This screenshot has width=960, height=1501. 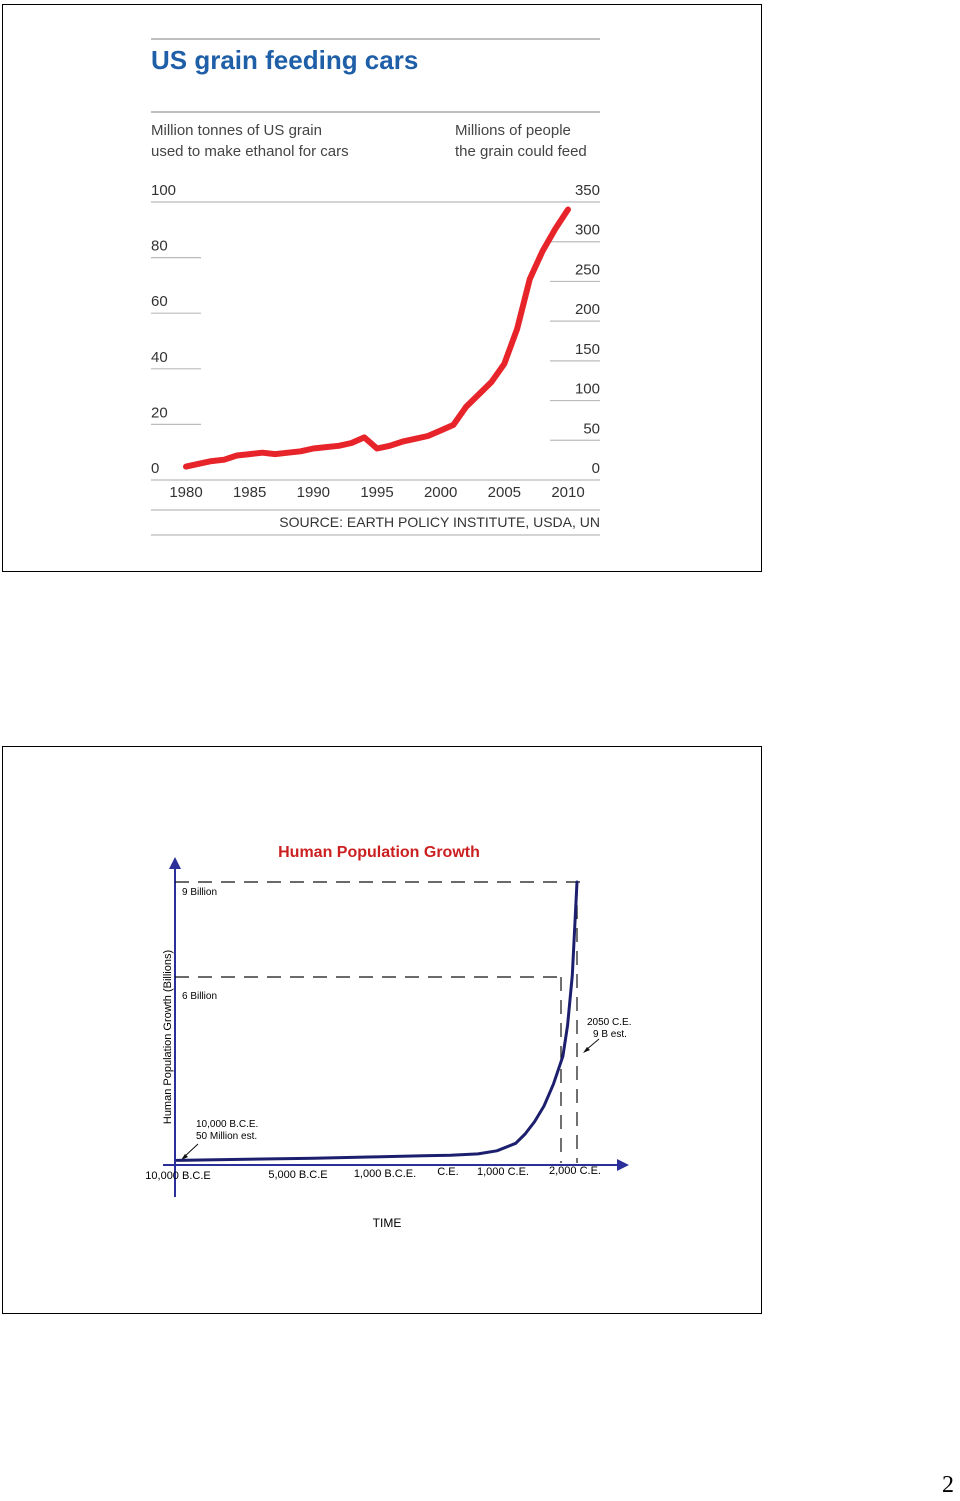 I want to click on left-tick-label: 100, so click(x=163, y=190).